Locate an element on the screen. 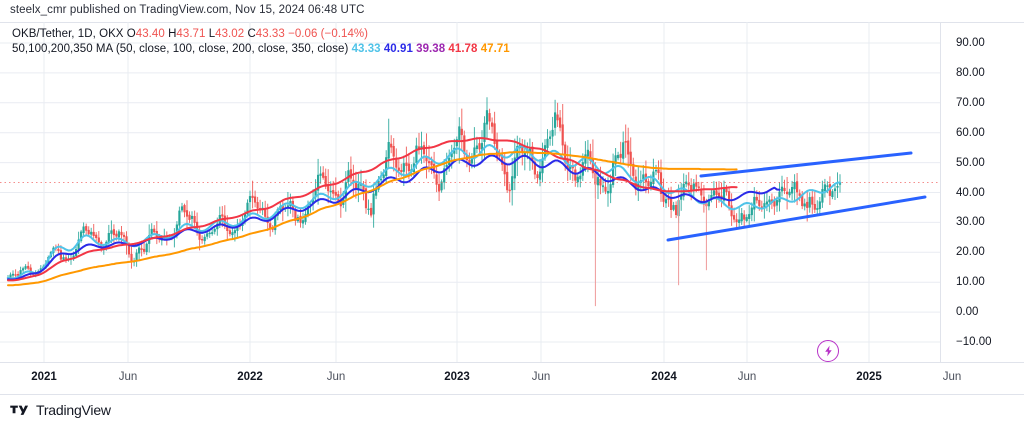 Image resolution: width=1024 pixels, height=428 pixels. price-tick-label: 10.00 is located at coordinates (970, 282).